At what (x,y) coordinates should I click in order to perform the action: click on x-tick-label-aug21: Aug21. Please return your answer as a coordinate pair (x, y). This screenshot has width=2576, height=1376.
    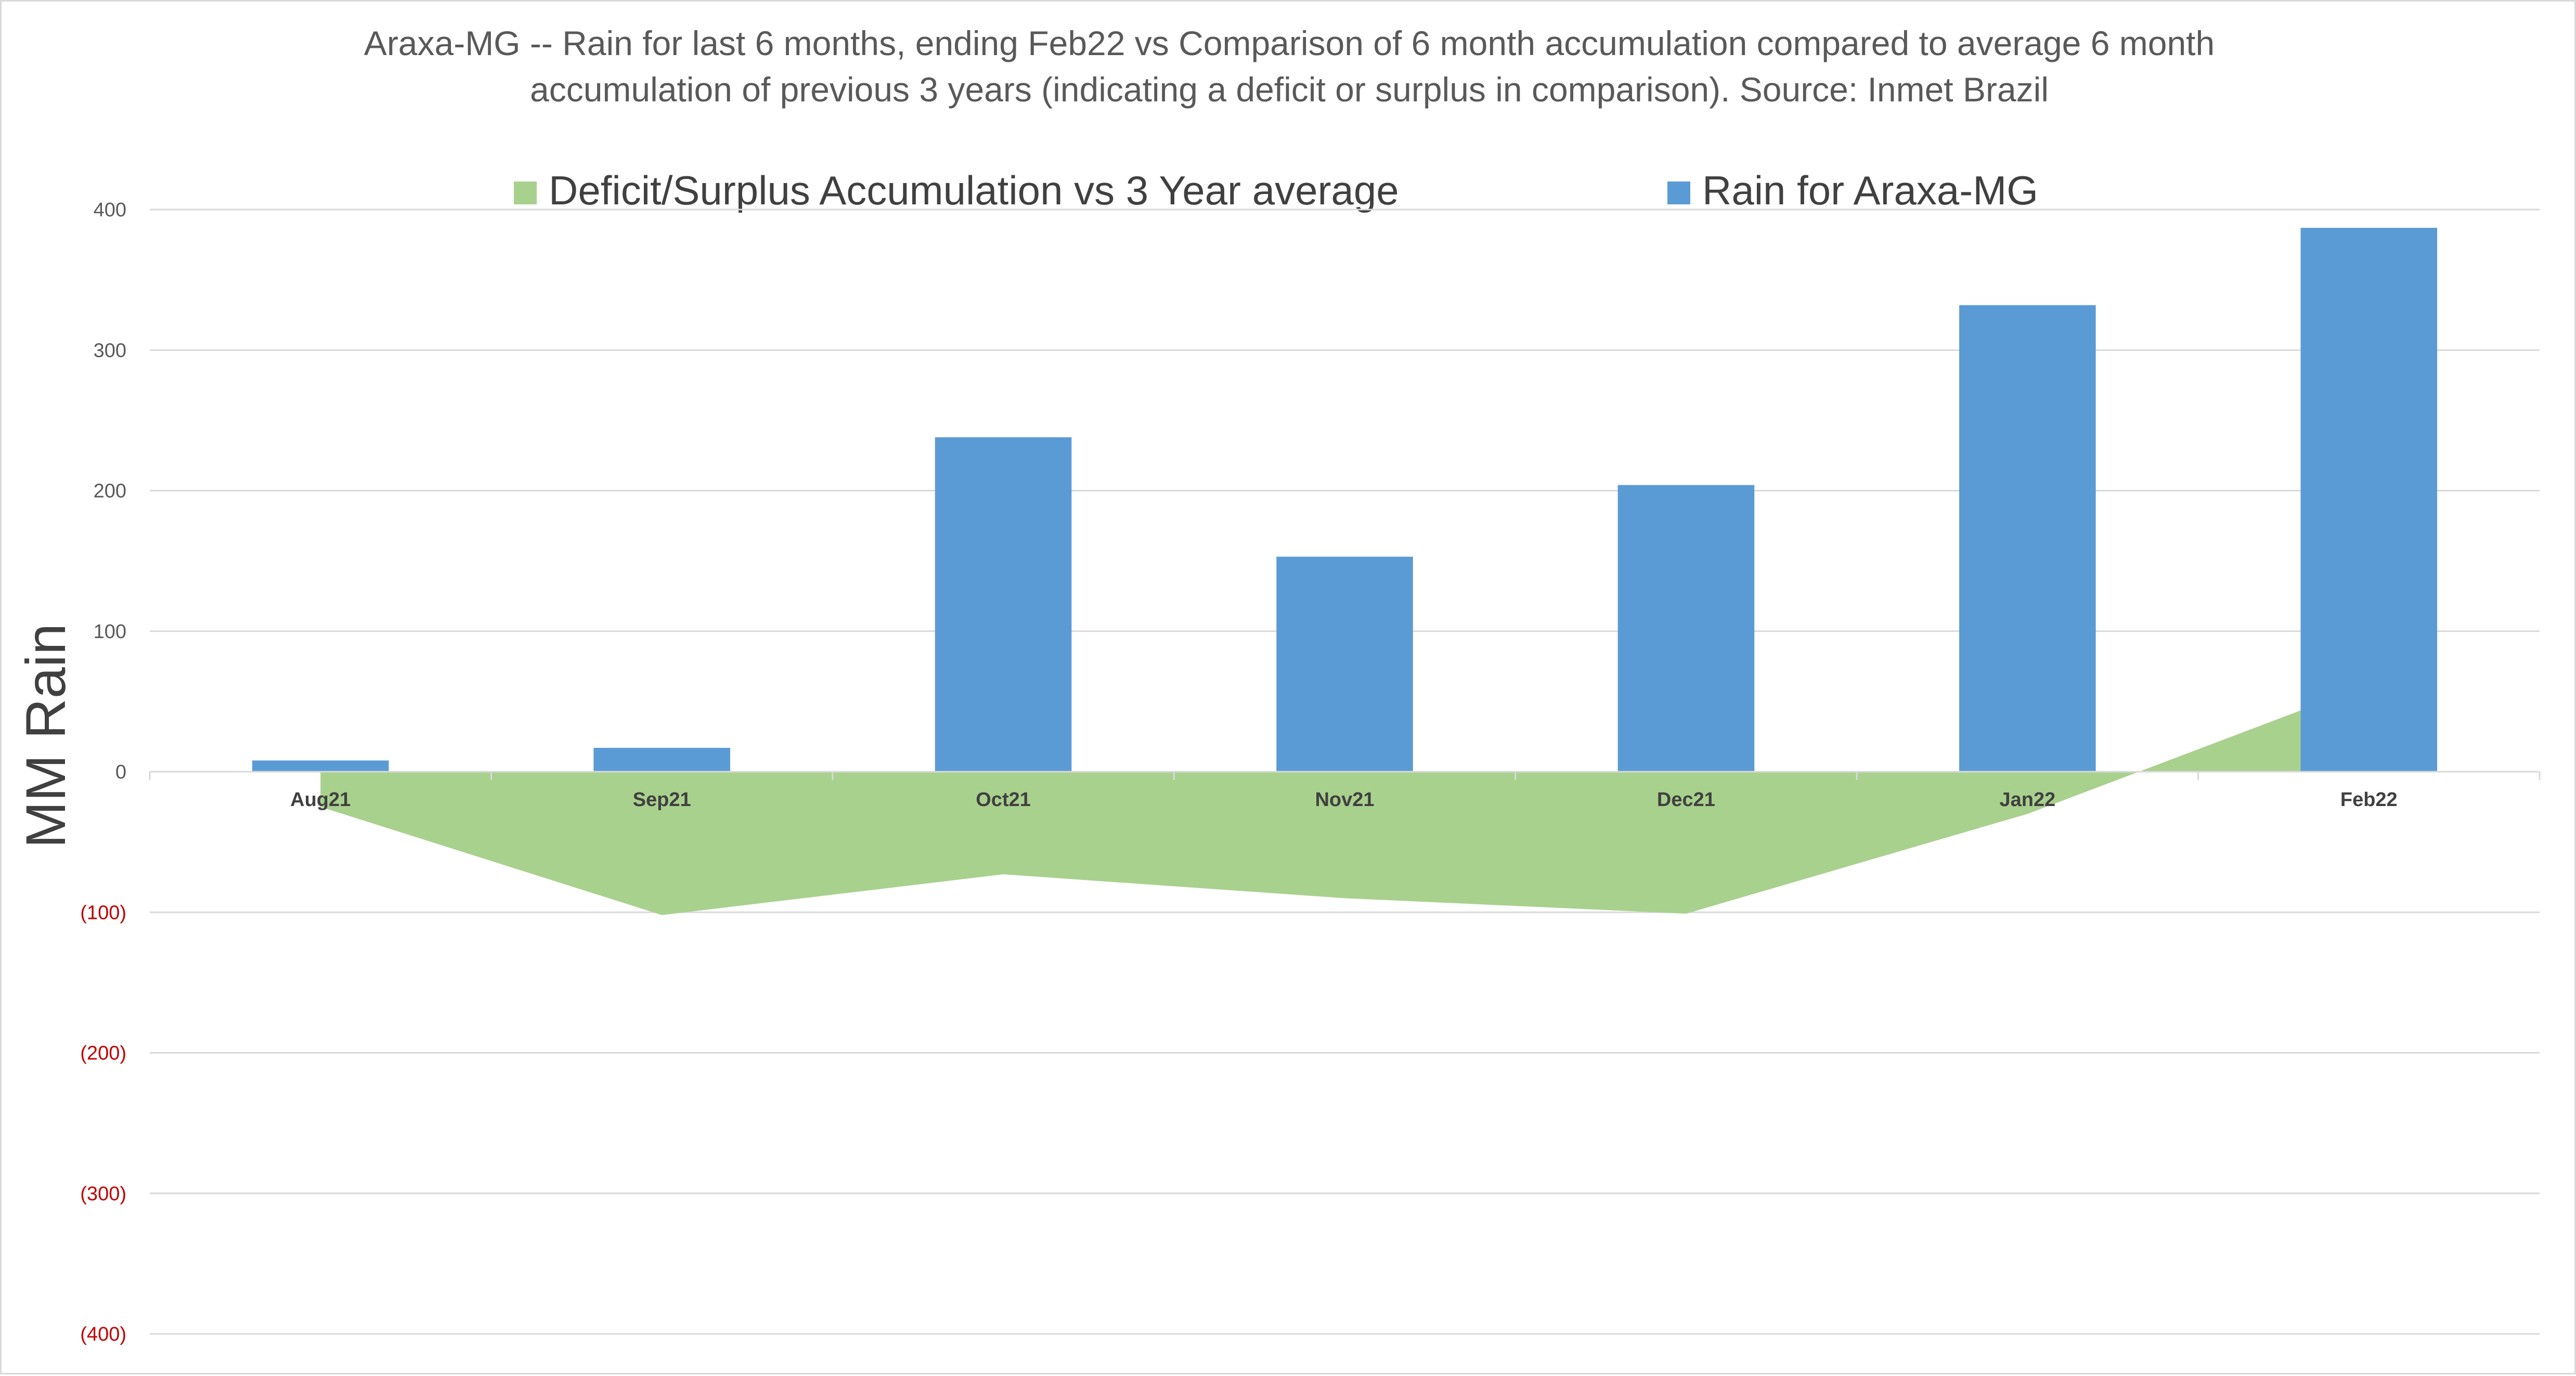
    Looking at the image, I should click on (321, 800).